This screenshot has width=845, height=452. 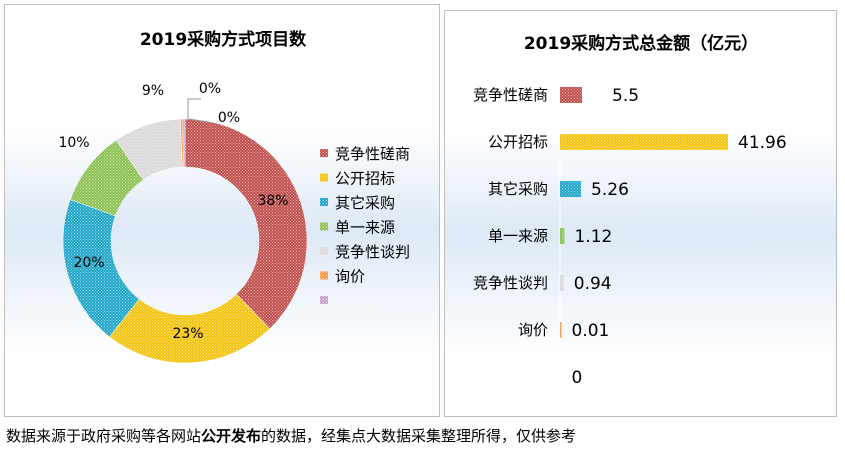 What do you see at coordinates (372, 154) in the screenshot?
I see `legend-entry: 竞争性磋商` at bounding box center [372, 154].